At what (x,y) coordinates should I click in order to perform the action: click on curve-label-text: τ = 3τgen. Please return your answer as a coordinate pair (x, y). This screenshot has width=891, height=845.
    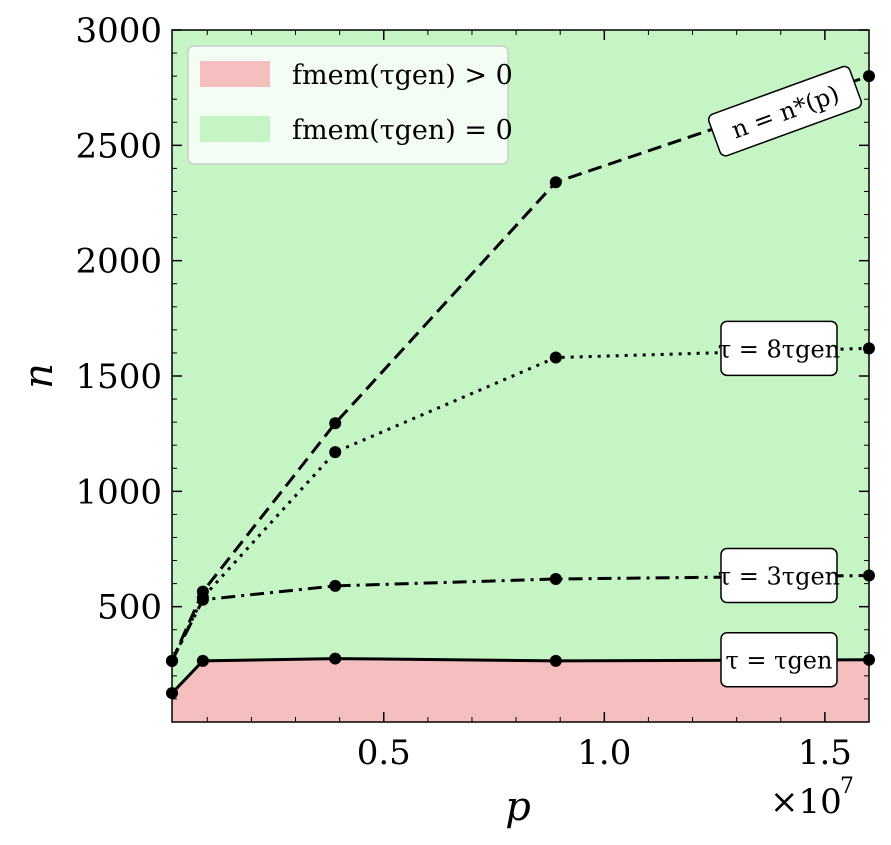
    Looking at the image, I should click on (779, 577).